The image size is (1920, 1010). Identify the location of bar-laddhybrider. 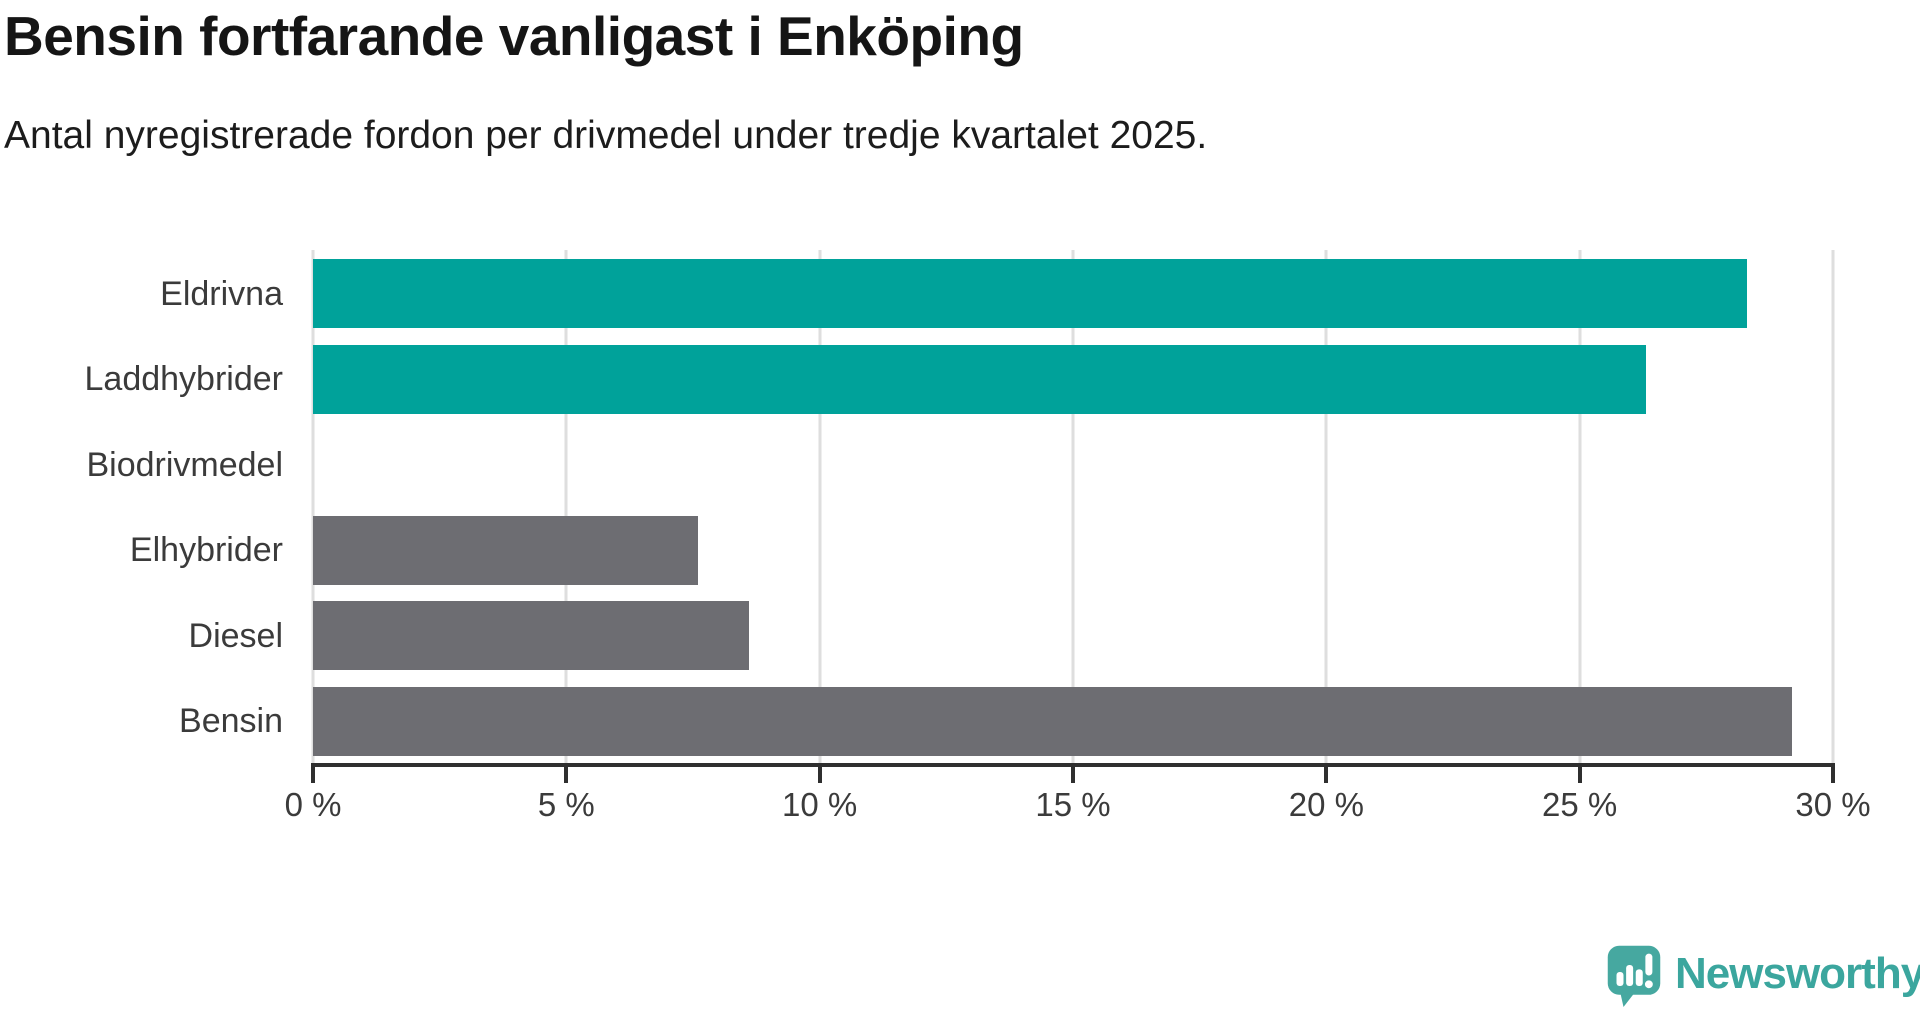
(979, 379).